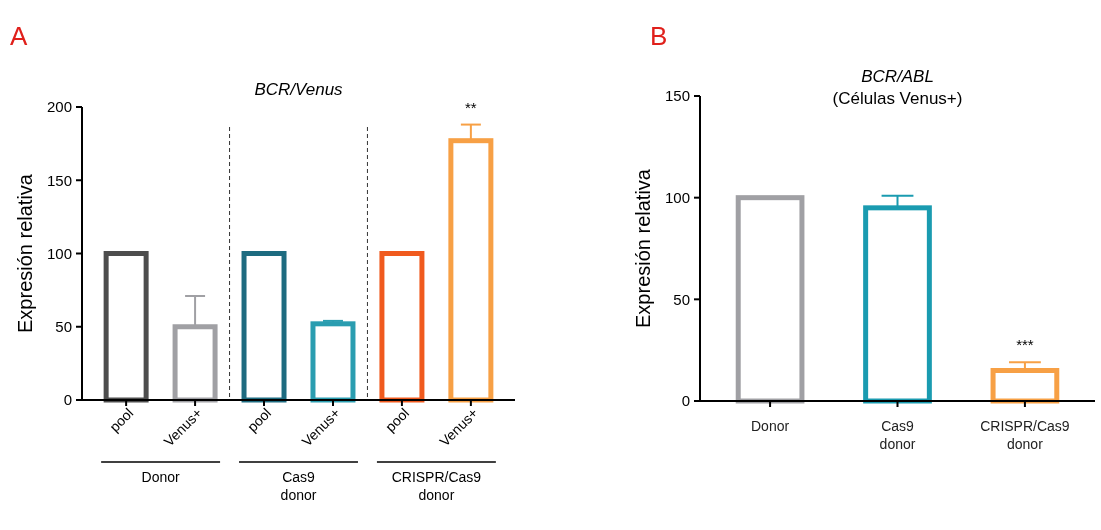 This screenshot has height=530, width=1101. Describe the element at coordinates (770, 426) in the screenshot. I see `x-tick-label: Donor` at that location.